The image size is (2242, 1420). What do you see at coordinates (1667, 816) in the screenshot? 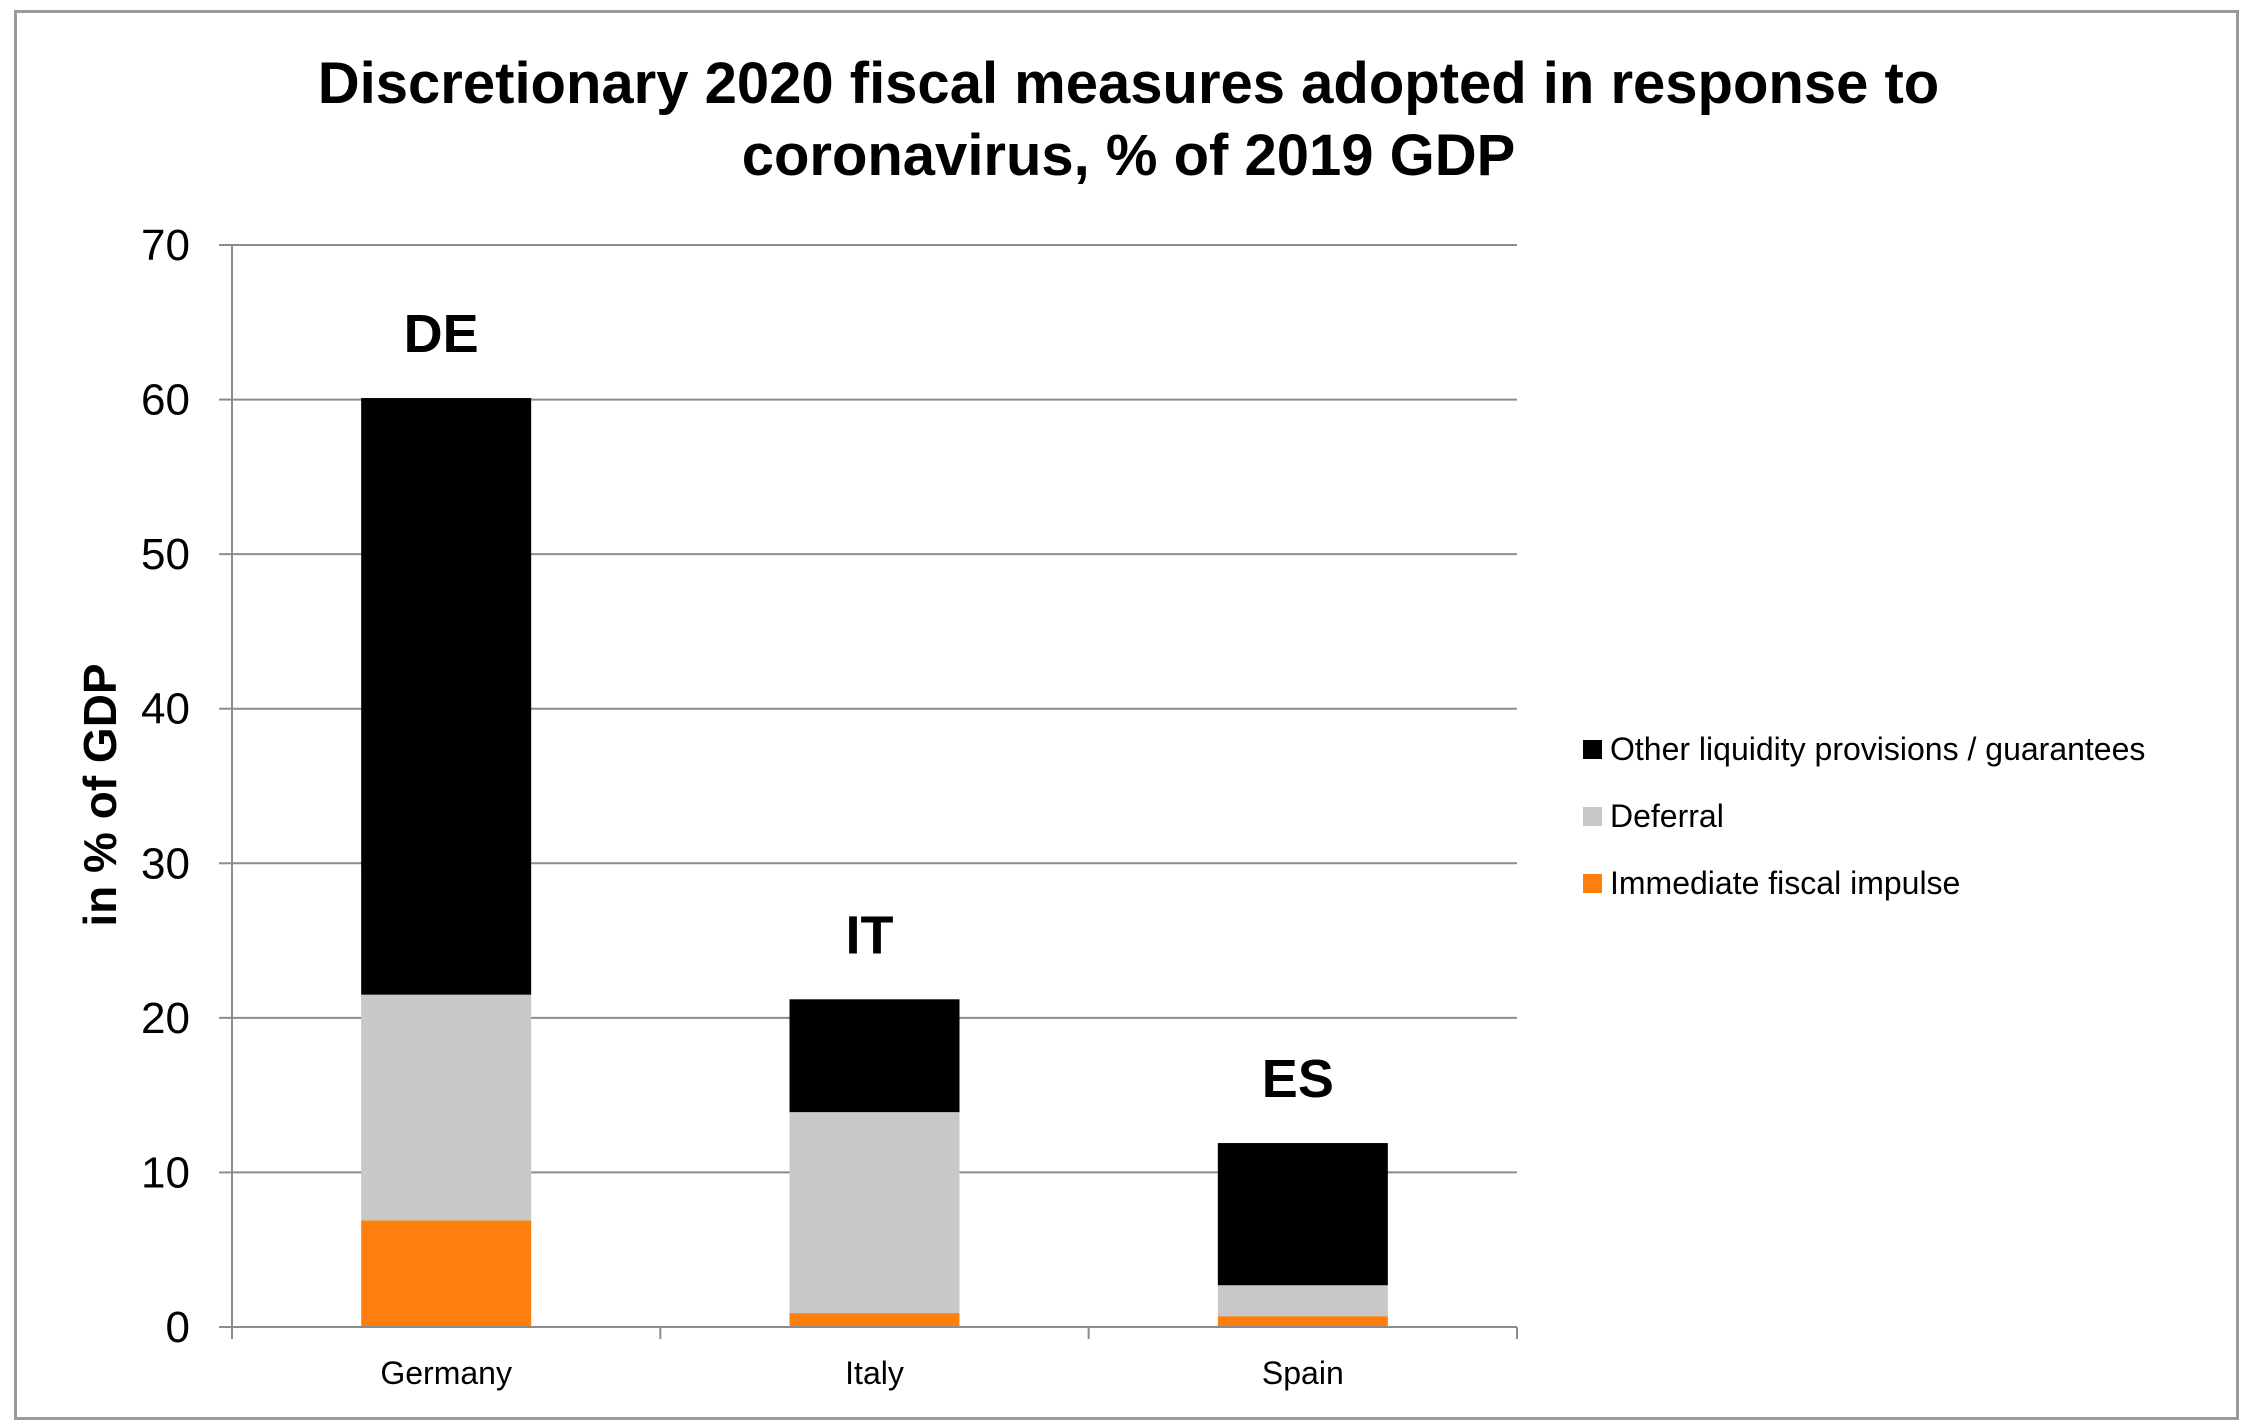
I see `legend-label: Deferral` at bounding box center [1667, 816].